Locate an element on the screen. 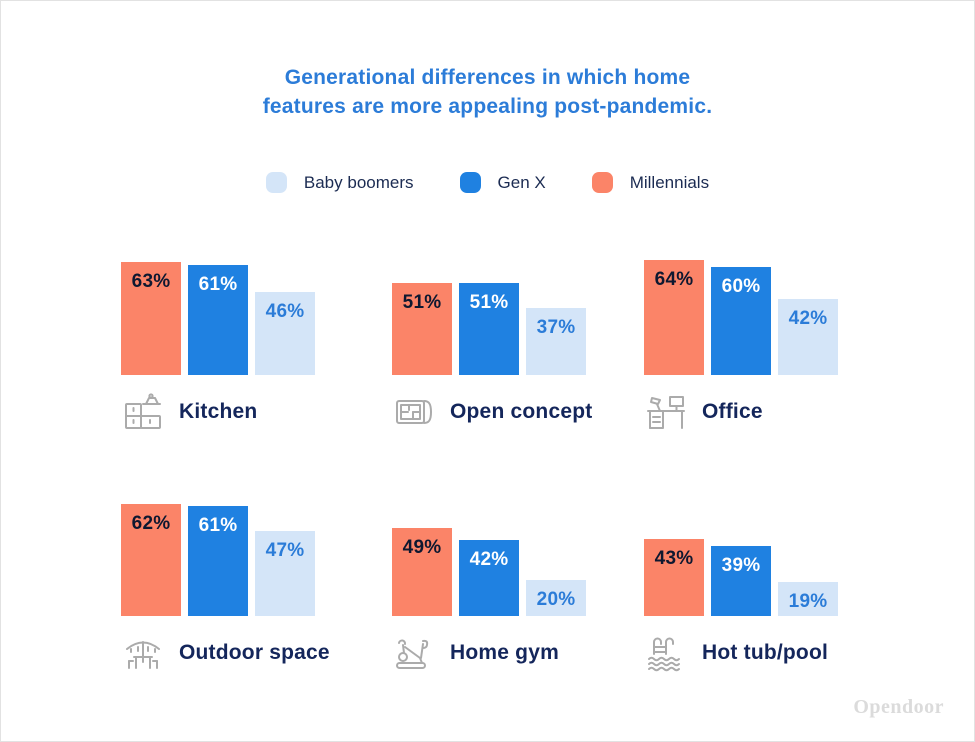 Image resolution: width=975 pixels, height=742 pixels. legend-item-millennials: Millennials is located at coordinates (650, 182).